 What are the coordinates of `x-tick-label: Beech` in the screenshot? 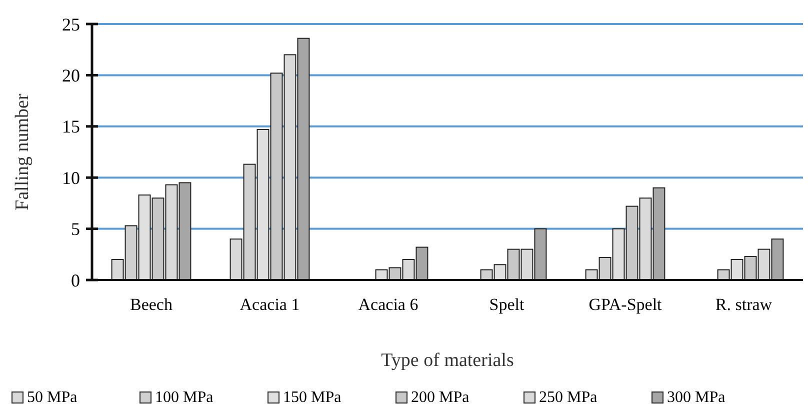 It's located at (151, 304).